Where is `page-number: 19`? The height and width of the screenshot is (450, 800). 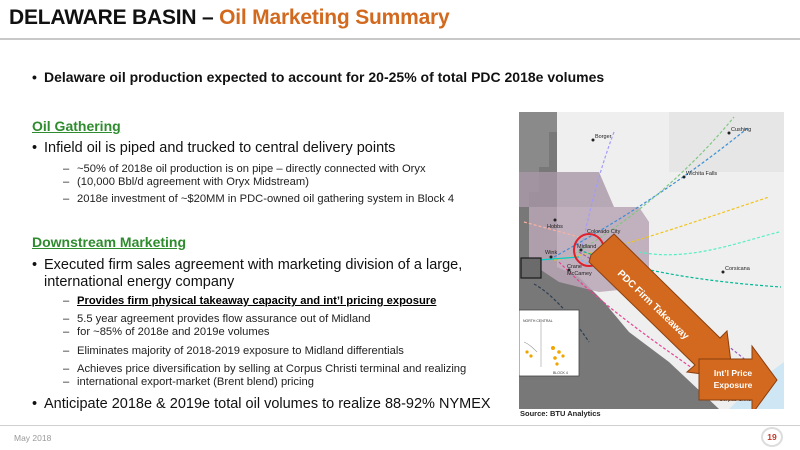 page-number: 19 is located at coordinates (772, 437).